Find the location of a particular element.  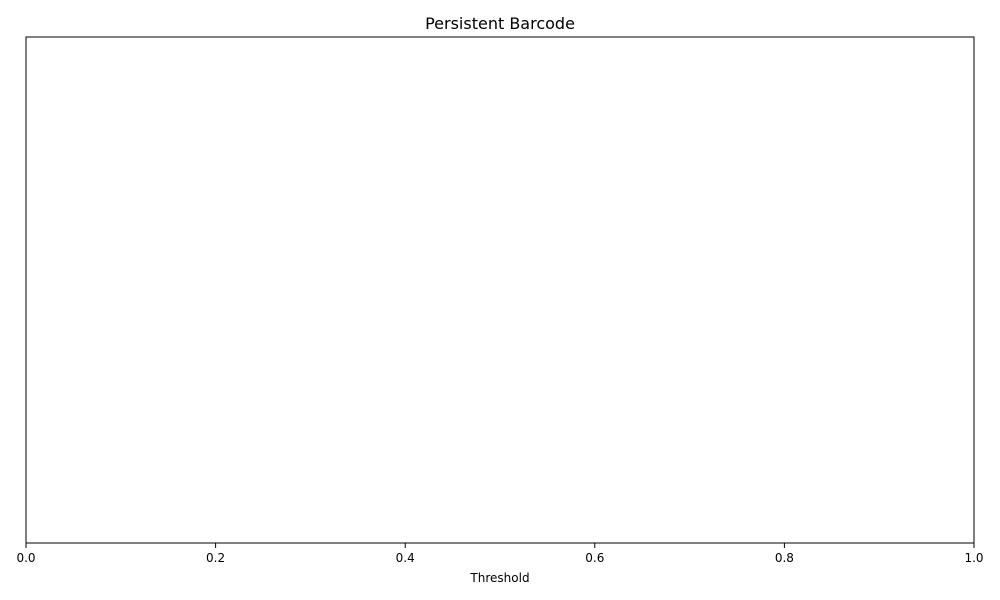

x-axis-ticks: 0.0 0.2 0.4 0.6 0.8 1.0 is located at coordinates (500, 554).